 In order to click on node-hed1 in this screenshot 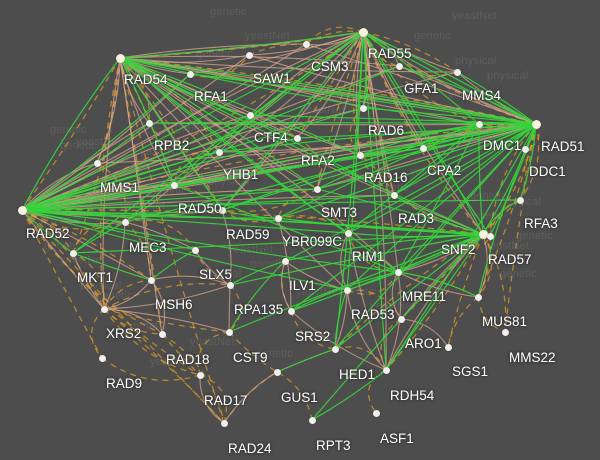, I will do `click(335, 349)`.